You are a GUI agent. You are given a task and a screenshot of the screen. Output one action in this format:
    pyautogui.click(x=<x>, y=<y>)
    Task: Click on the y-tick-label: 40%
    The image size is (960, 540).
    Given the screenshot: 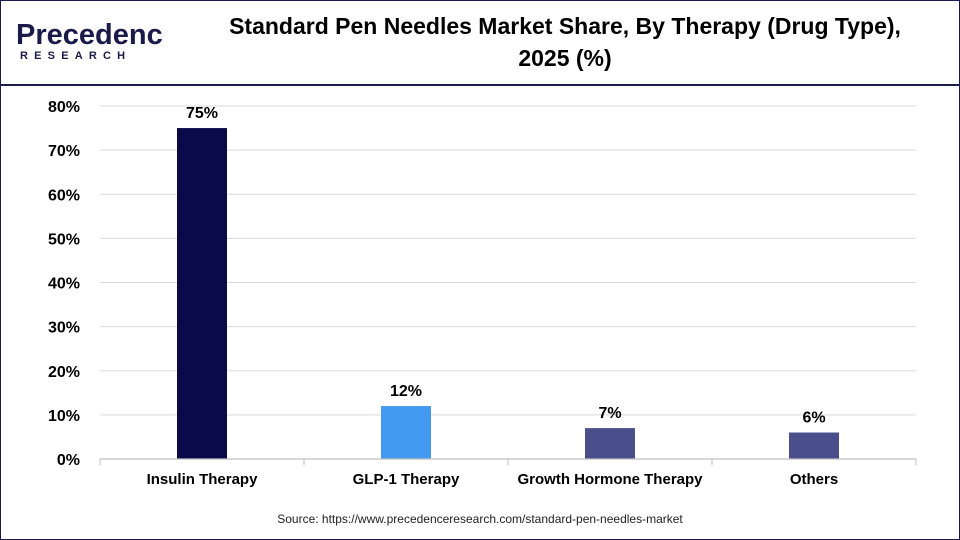 What is the action you would take?
    pyautogui.click(x=64, y=284)
    